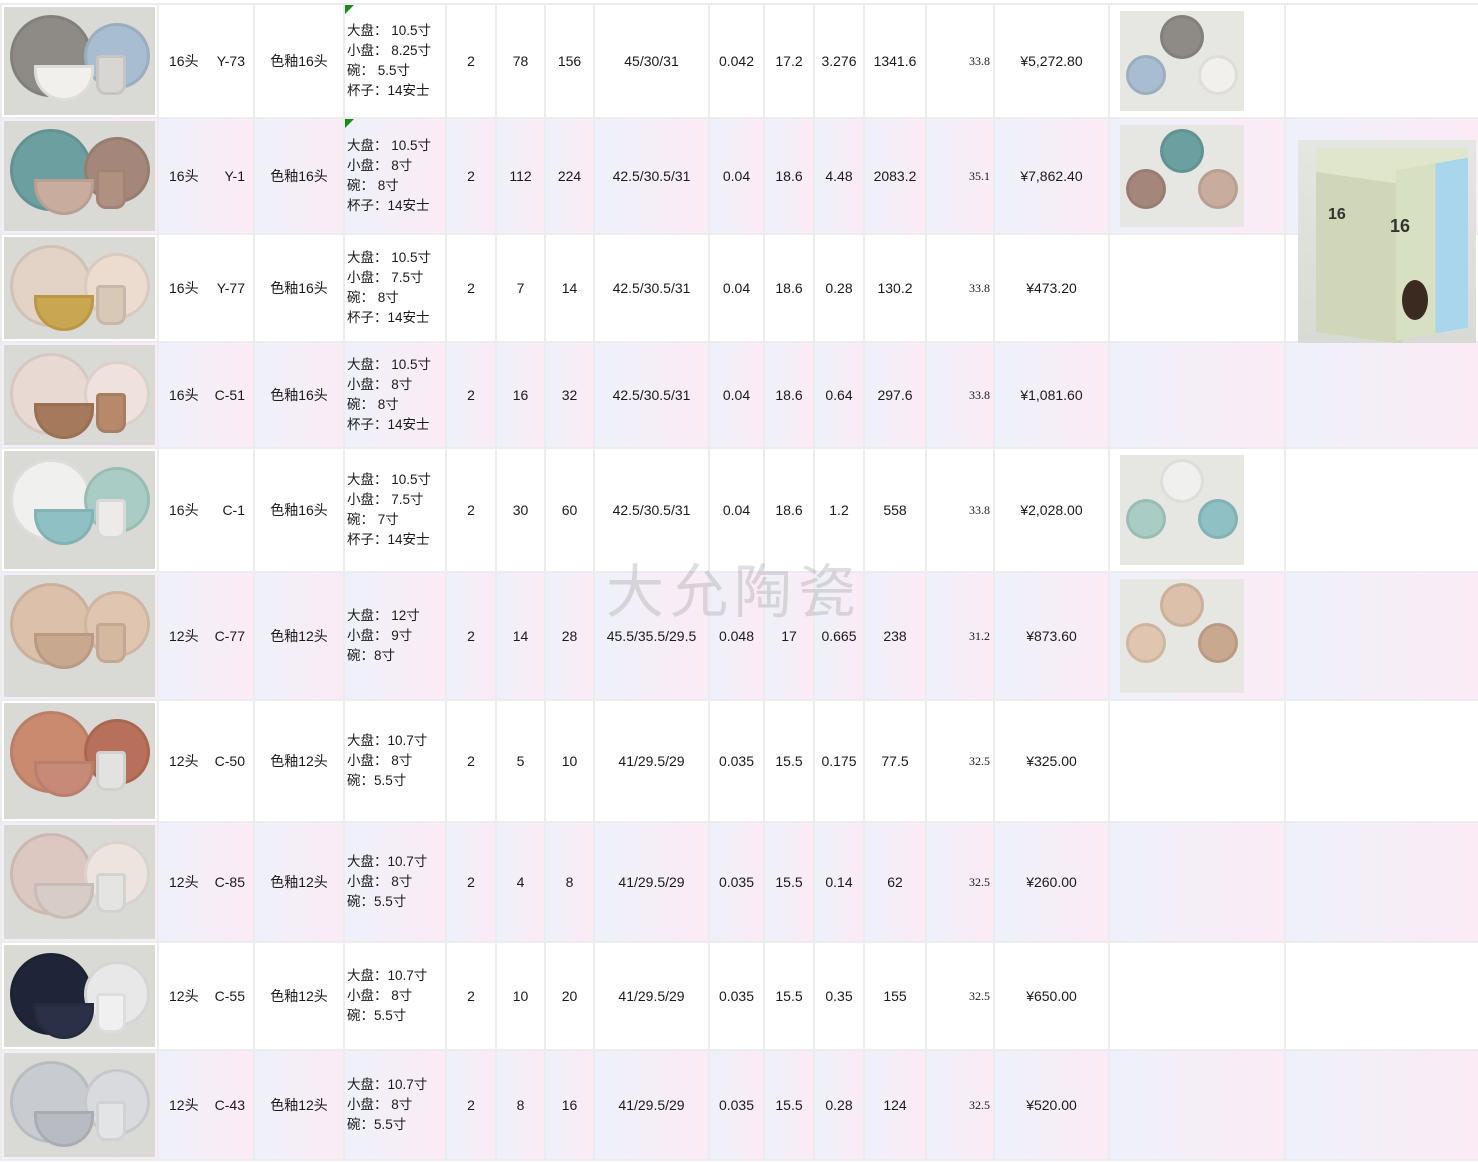  Describe the element at coordinates (960, 176) in the screenshot. I see `price-cell: 35.1` at that location.